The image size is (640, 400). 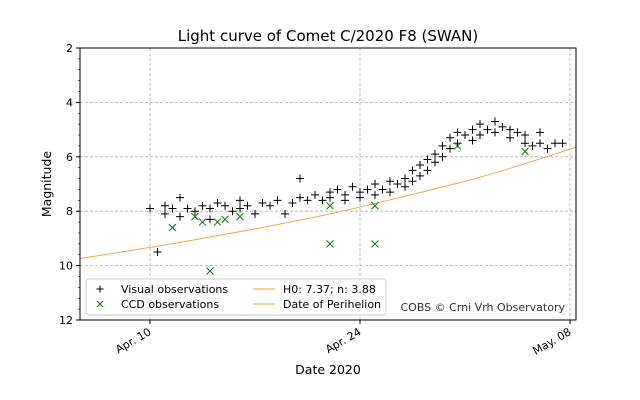 I want to click on copyright-annotation: COBS © Crni Vrh Observatory, so click(x=482, y=307).